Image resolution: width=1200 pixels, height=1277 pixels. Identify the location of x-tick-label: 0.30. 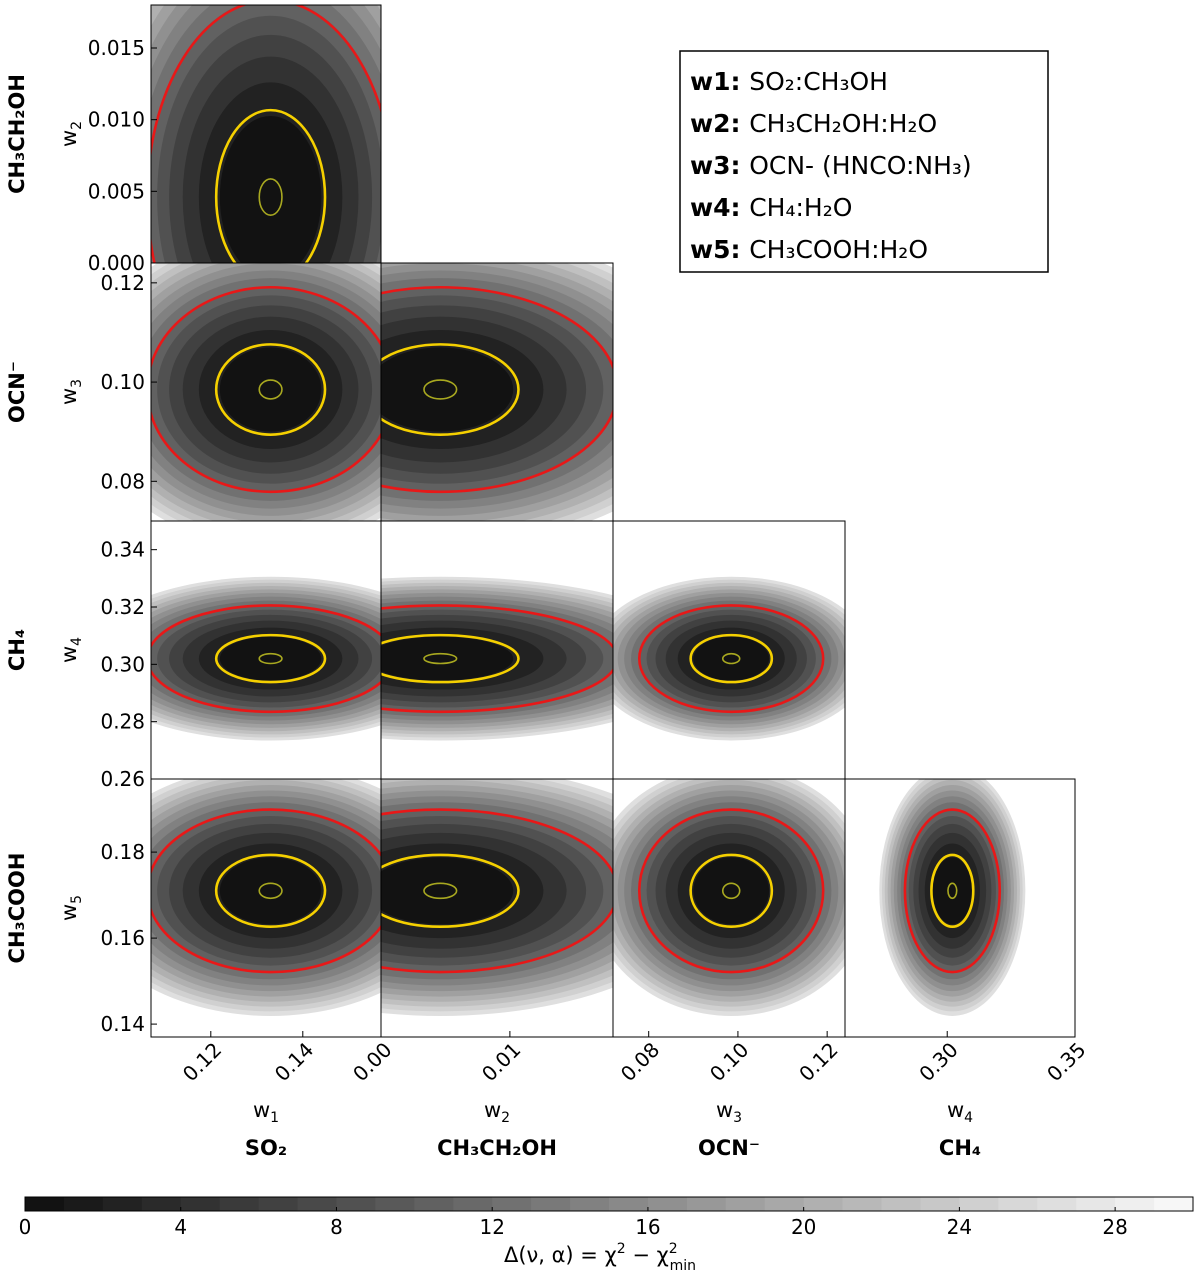
(938, 1062).